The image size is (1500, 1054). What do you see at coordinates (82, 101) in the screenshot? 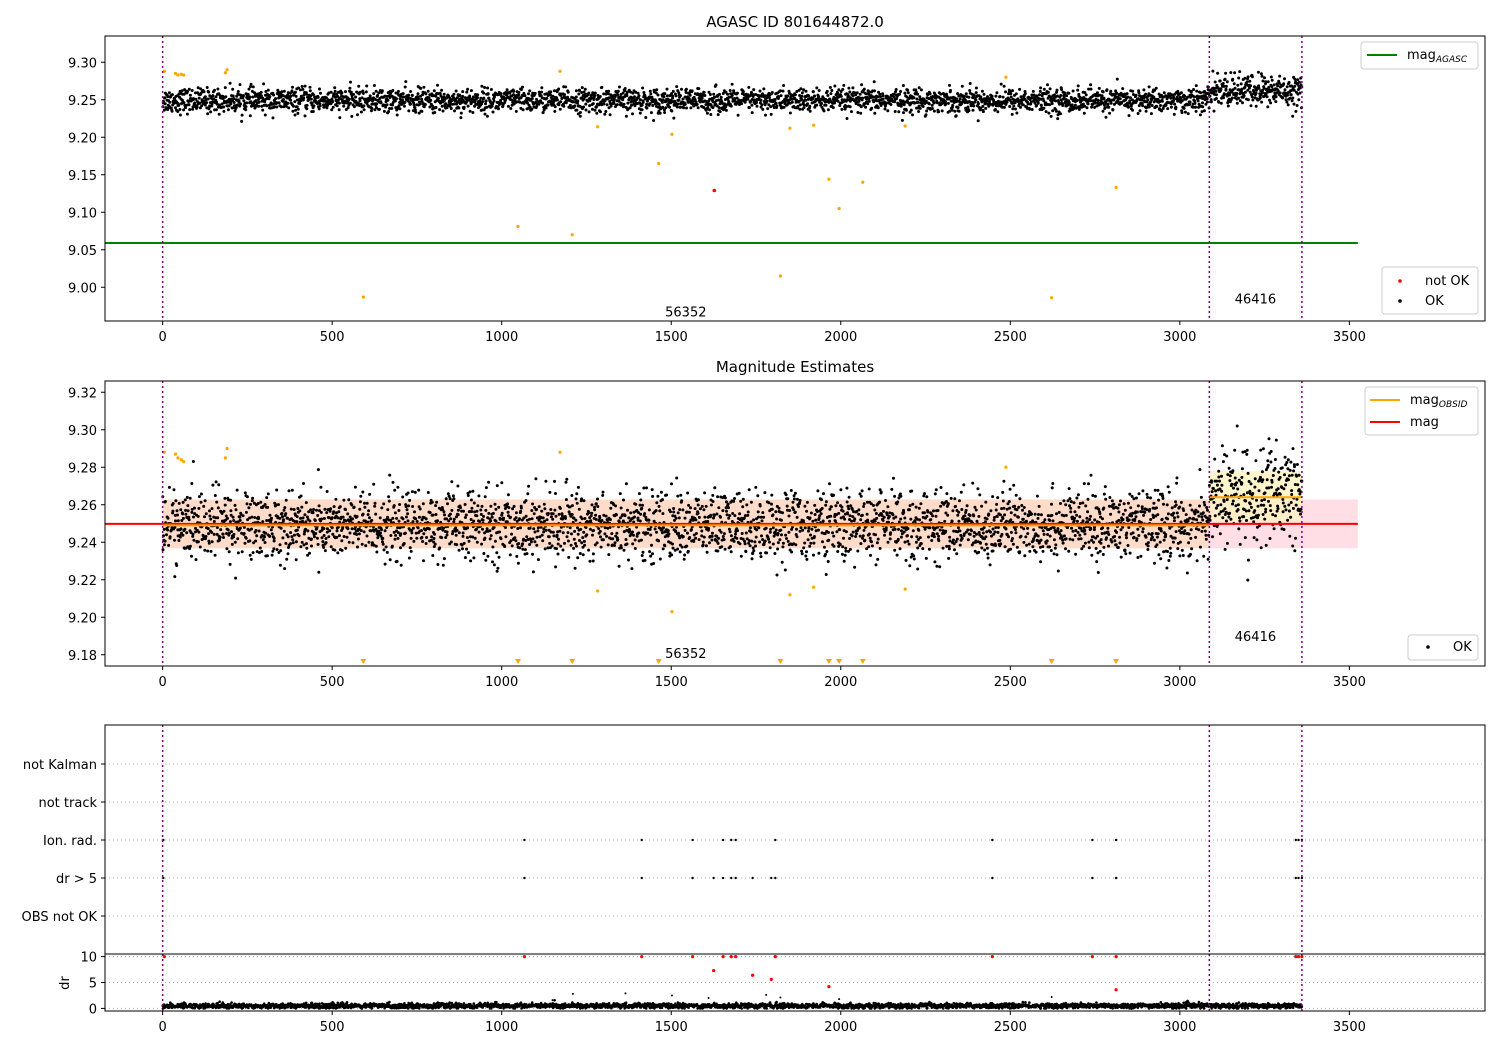
I see `y-tick-label: 9.25` at bounding box center [82, 101].